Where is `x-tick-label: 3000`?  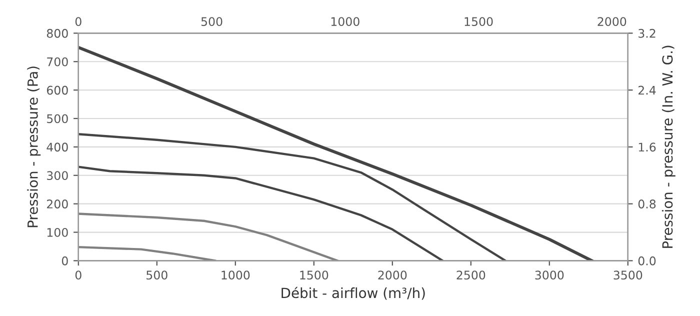 x-tick-label: 3000 is located at coordinates (549, 275).